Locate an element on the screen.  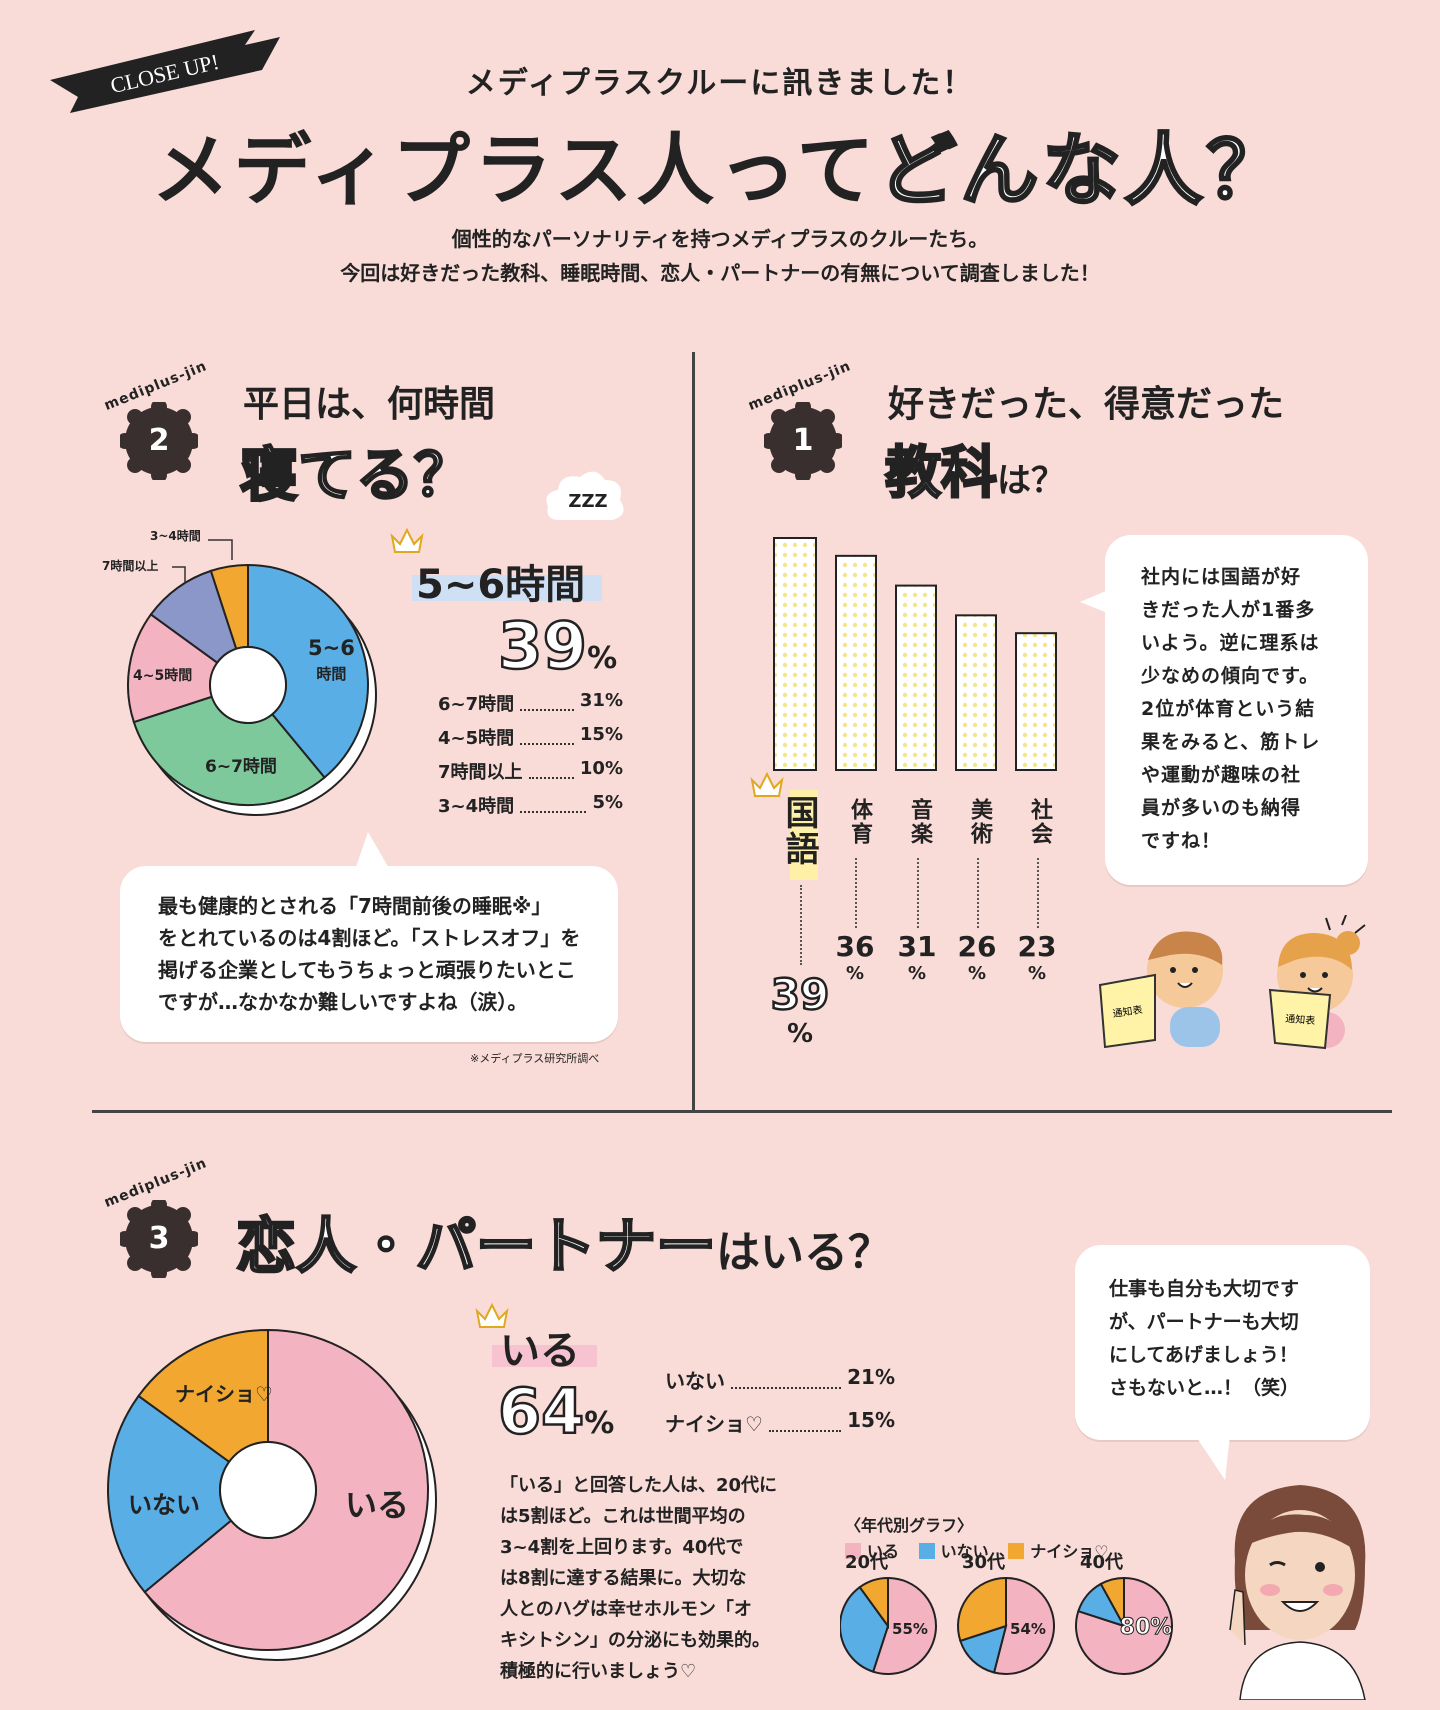
section3-badge is located at coordinates (159, 1239).